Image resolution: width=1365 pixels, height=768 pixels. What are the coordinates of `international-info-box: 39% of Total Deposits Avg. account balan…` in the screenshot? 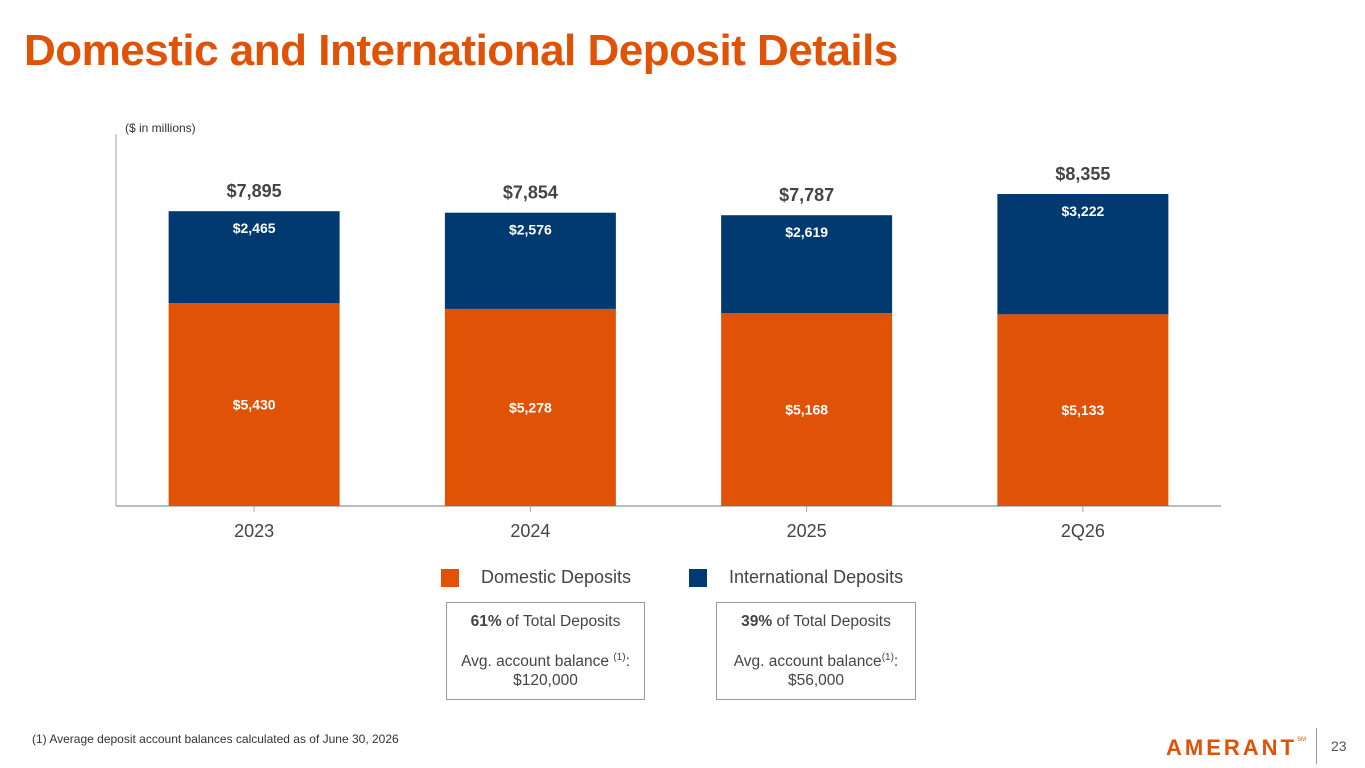 It's located at (816, 651).